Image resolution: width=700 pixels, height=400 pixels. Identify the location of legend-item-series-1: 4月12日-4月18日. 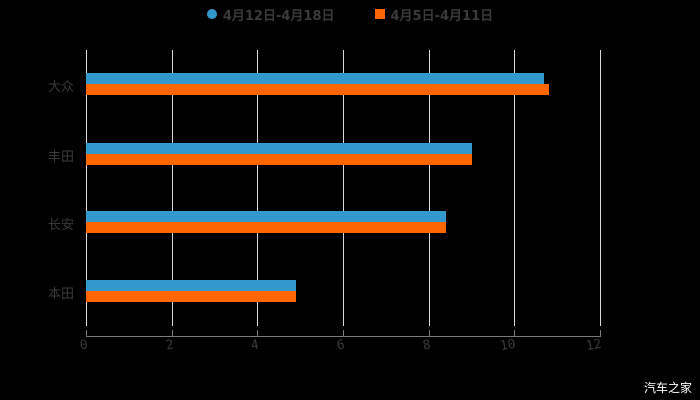
(270, 14).